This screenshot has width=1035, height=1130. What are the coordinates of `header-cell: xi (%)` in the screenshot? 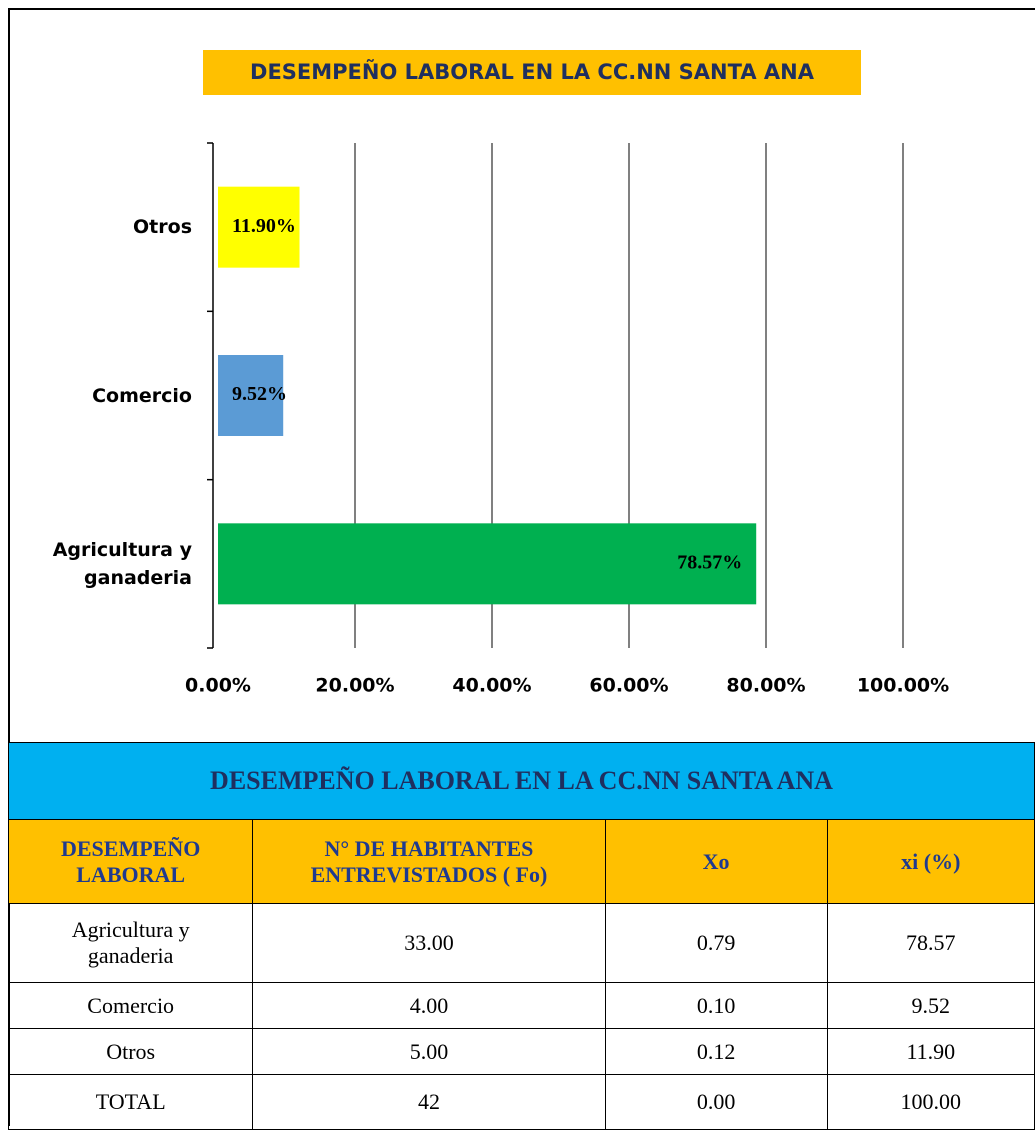 It's located at (930, 861).